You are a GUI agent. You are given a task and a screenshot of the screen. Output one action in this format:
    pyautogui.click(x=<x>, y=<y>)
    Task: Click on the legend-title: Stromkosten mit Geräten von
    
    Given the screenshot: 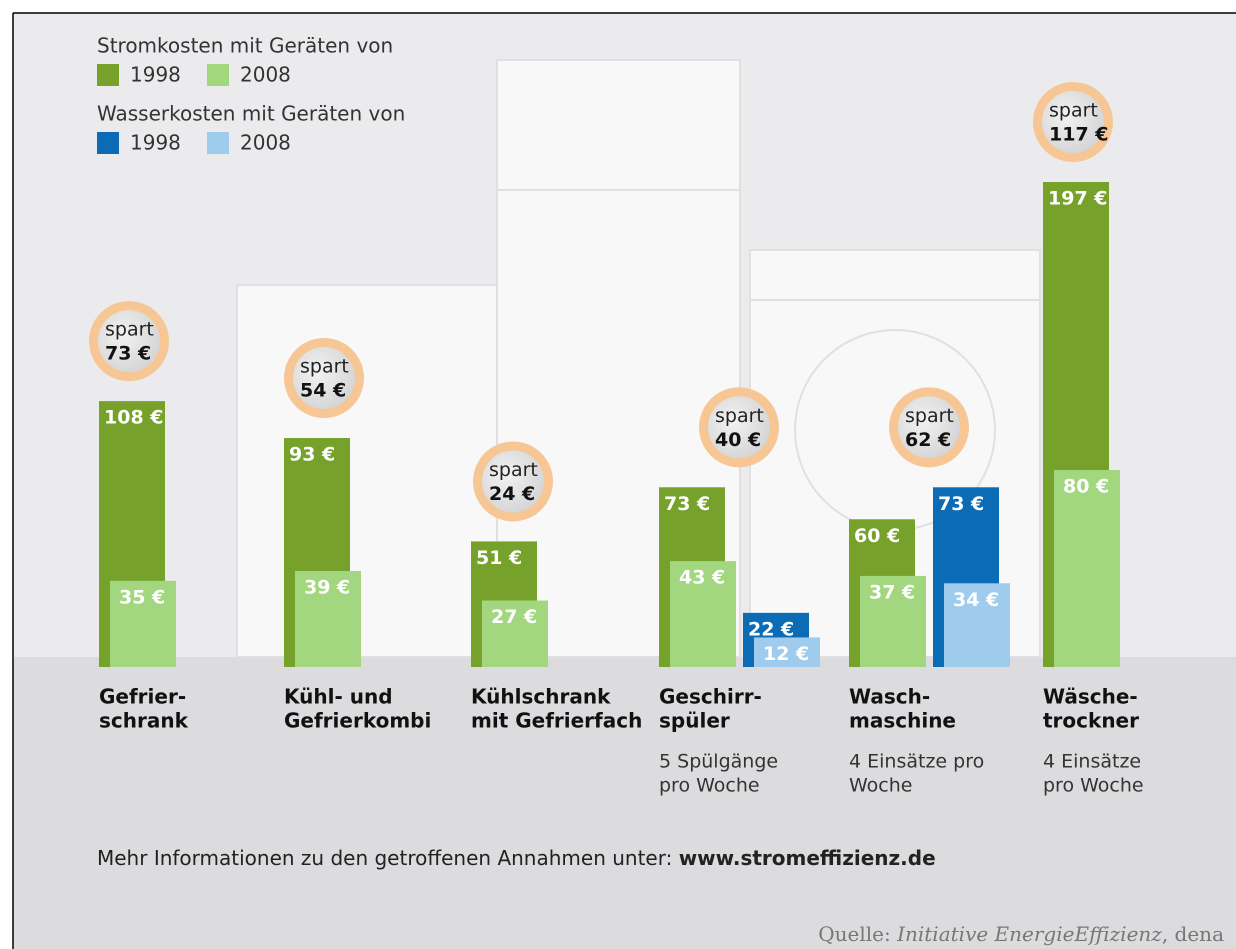 What is the action you would take?
    pyautogui.click(x=245, y=46)
    